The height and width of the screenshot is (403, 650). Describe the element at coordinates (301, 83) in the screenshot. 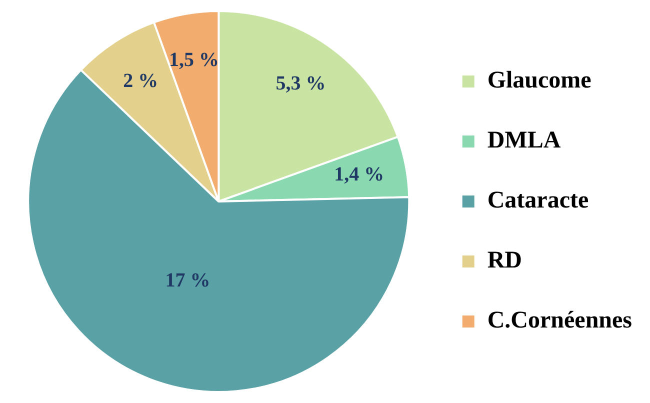

I see `data-label: 5,3 %` at that location.